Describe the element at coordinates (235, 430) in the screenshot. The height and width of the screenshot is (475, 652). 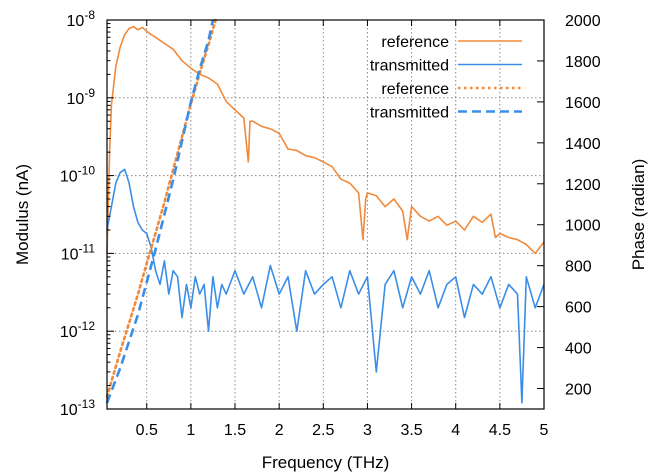
I see `x-tick-label: 1.5` at that location.